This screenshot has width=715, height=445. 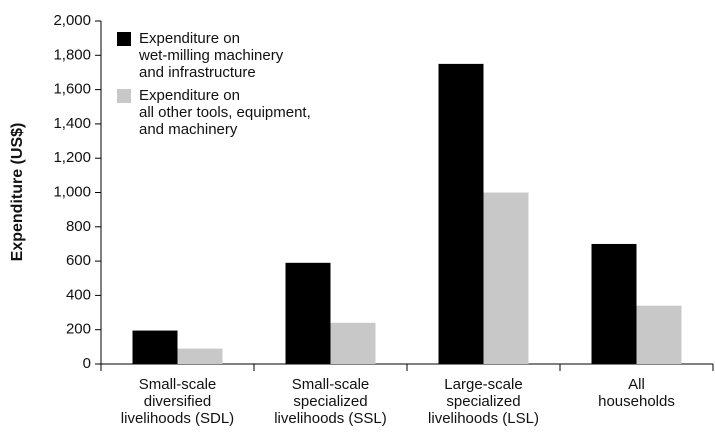 What do you see at coordinates (78, 294) in the screenshot?
I see `y-tick-label: 400` at bounding box center [78, 294].